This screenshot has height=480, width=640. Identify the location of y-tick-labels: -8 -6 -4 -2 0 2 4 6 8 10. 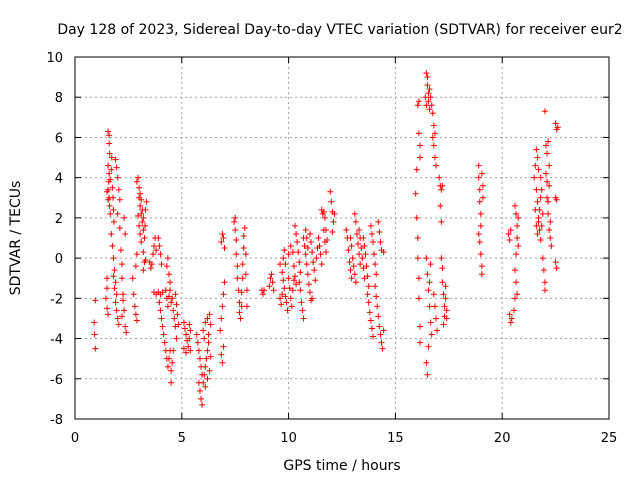
(54, 239).